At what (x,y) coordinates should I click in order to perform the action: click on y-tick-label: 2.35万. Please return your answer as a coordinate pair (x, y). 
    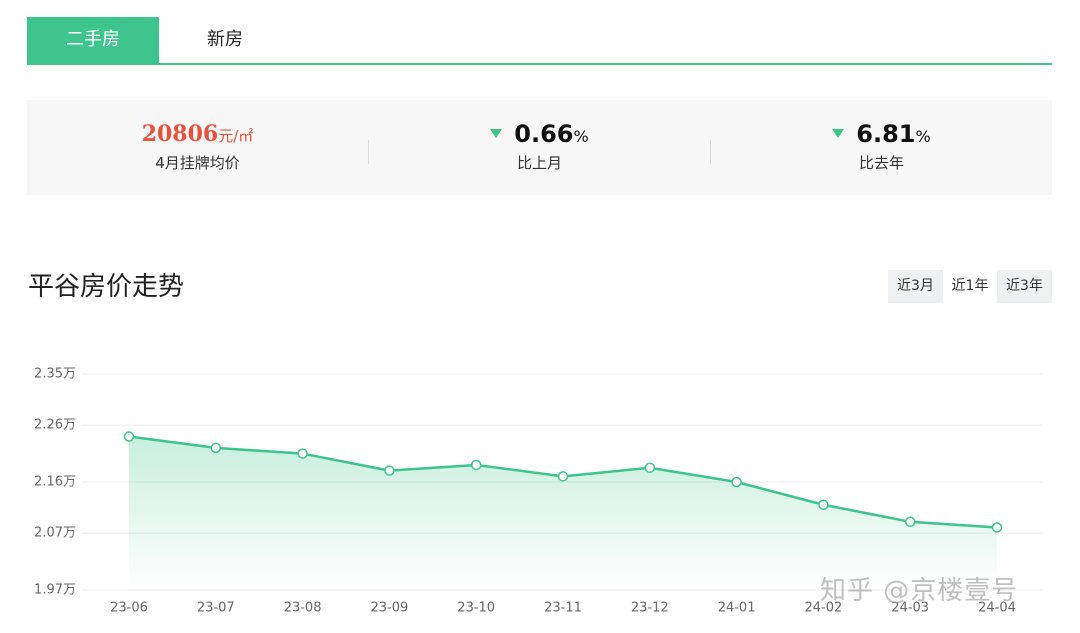
    Looking at the image, I should click on (55, 374).